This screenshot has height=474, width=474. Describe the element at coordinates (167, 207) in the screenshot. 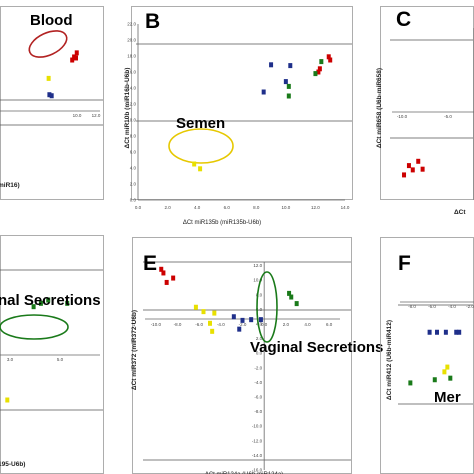

I see `x-tick-label: 2.0` at that location.